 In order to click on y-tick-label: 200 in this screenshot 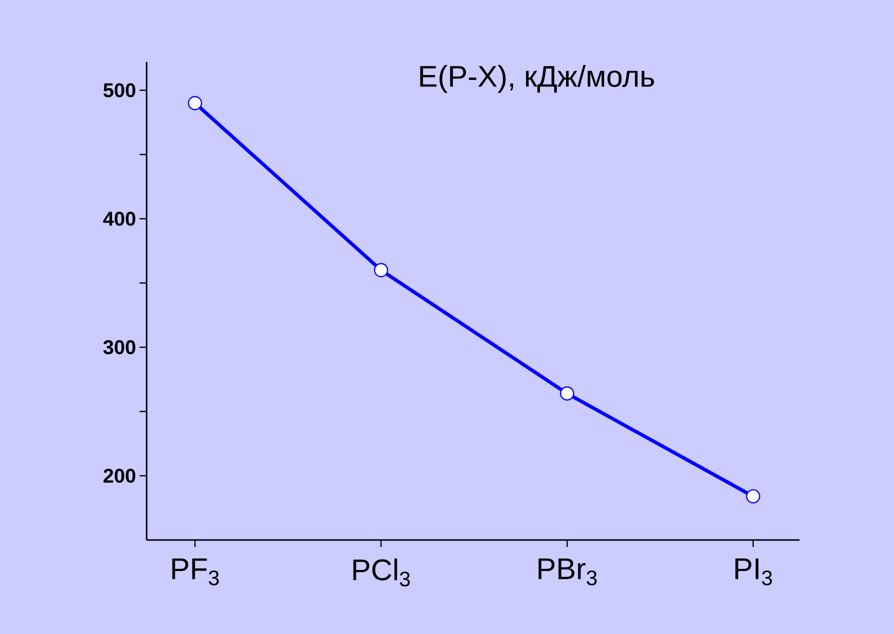, I will do `click(120, 475)`.